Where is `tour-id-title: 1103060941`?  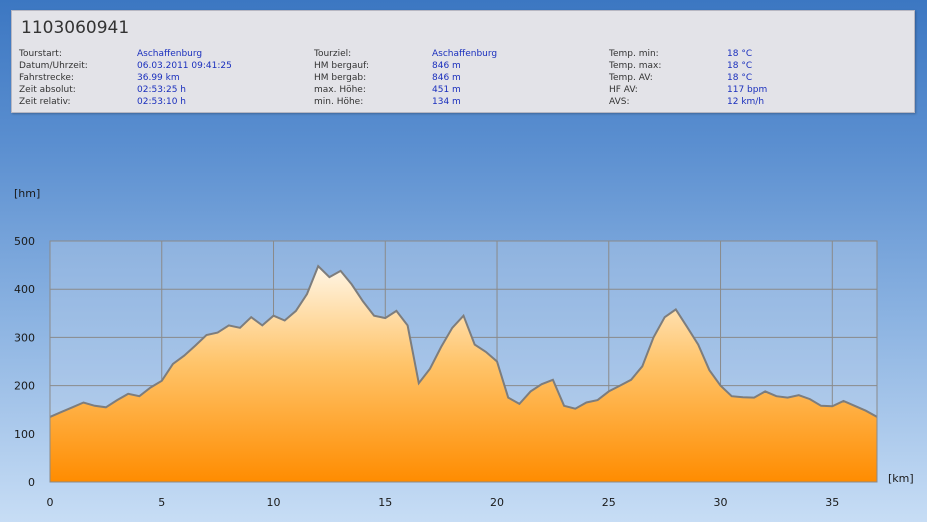 tour-id-title: 1103060941 is located at coordinates (75, 28).